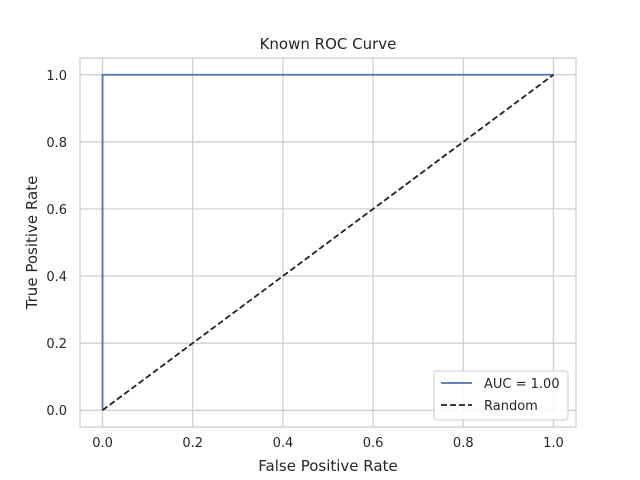 The height and width of the screenshot is (480, 640). I want to click on chart-title: Known ROC Curve, so click(328, 44).